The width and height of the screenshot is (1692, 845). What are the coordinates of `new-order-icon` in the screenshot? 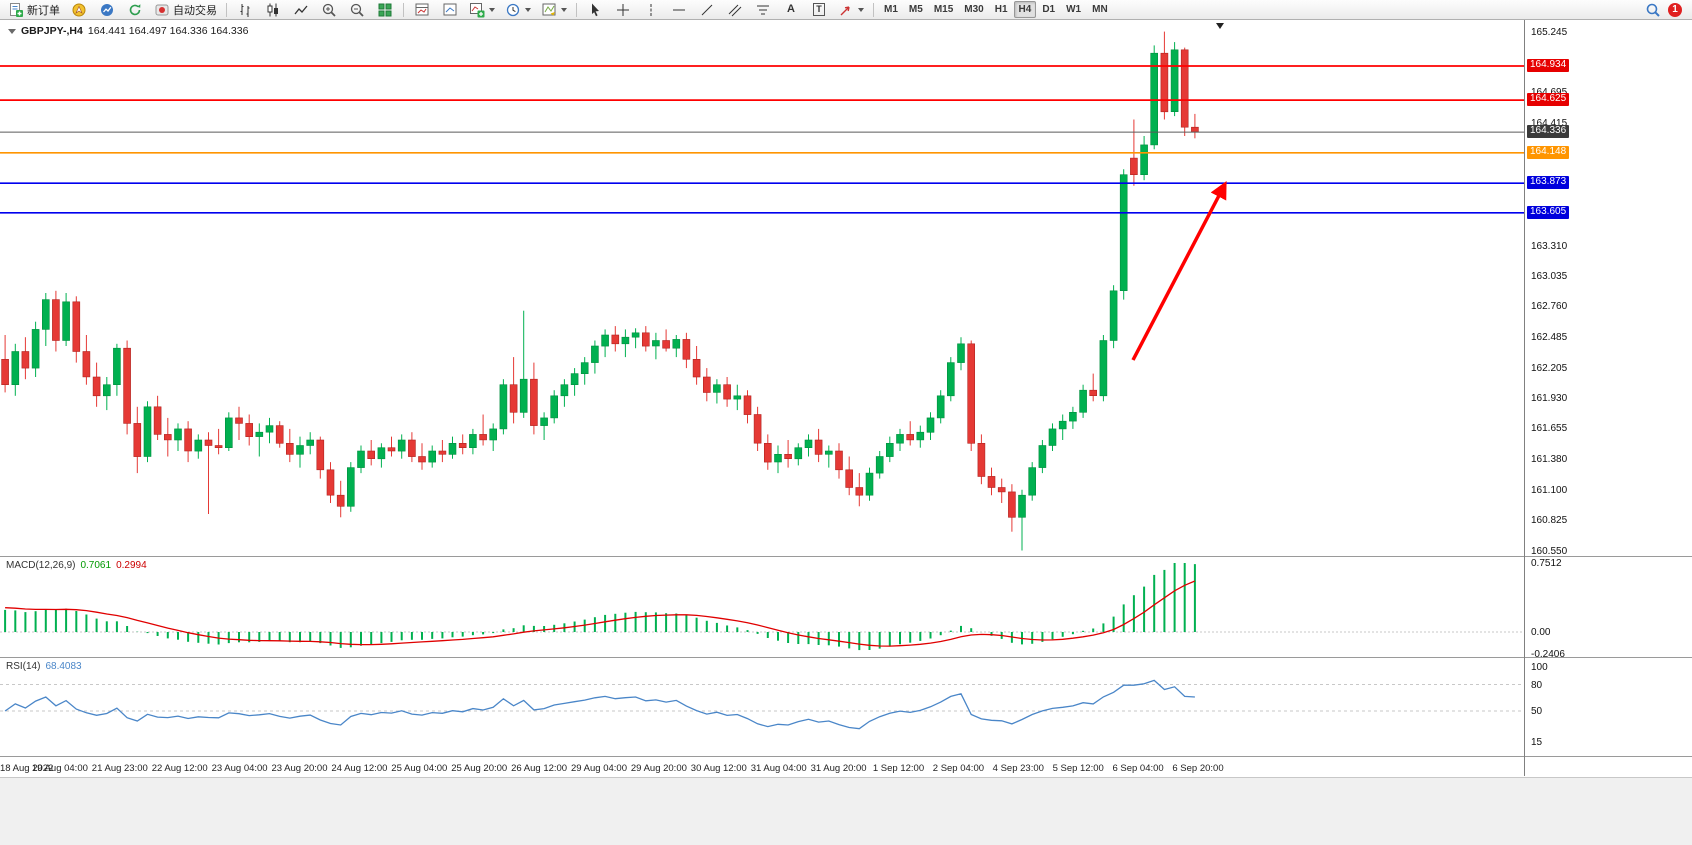 It's located at (16, 9).